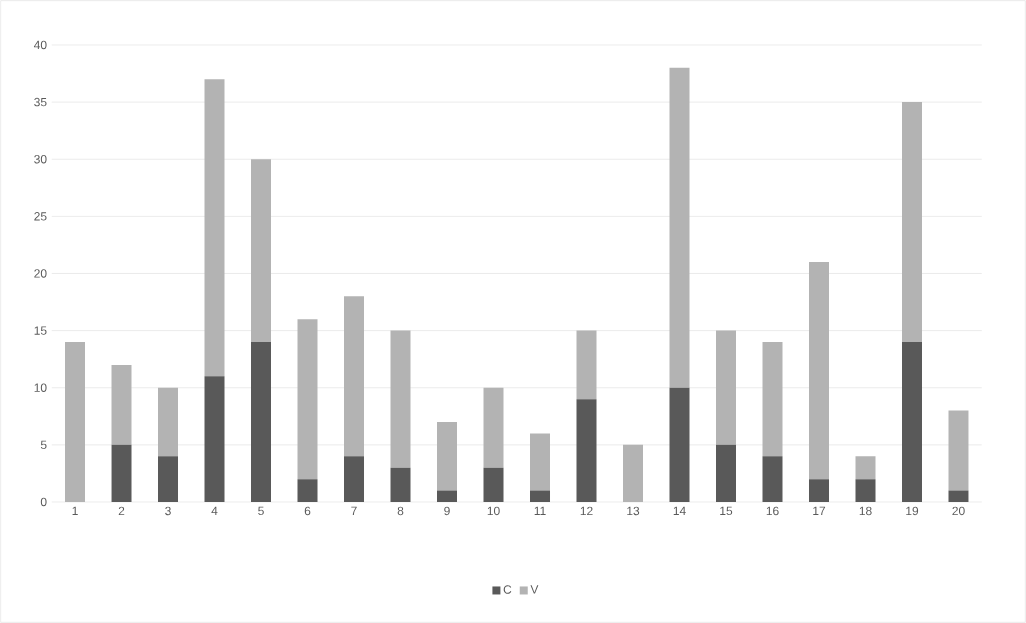  What do you see at coordinates (679, 510) in the screenshot?
I see `x-tick-label: 14` at bounding box center [679, 510].